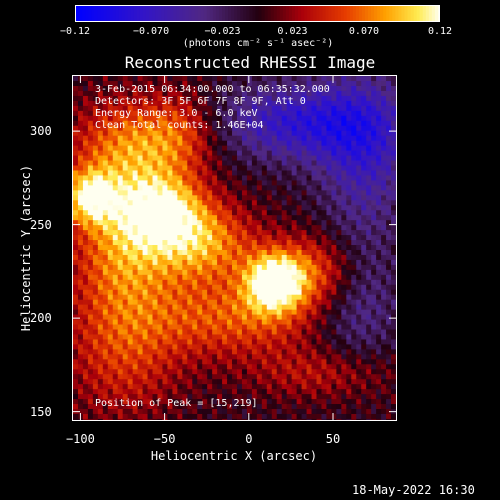  Describe the element at coordinates (258, 43) in the screenshot. I see `colorbar-unit: (photons cm⁻² s⁻¹ asec⁻²)` at that location.